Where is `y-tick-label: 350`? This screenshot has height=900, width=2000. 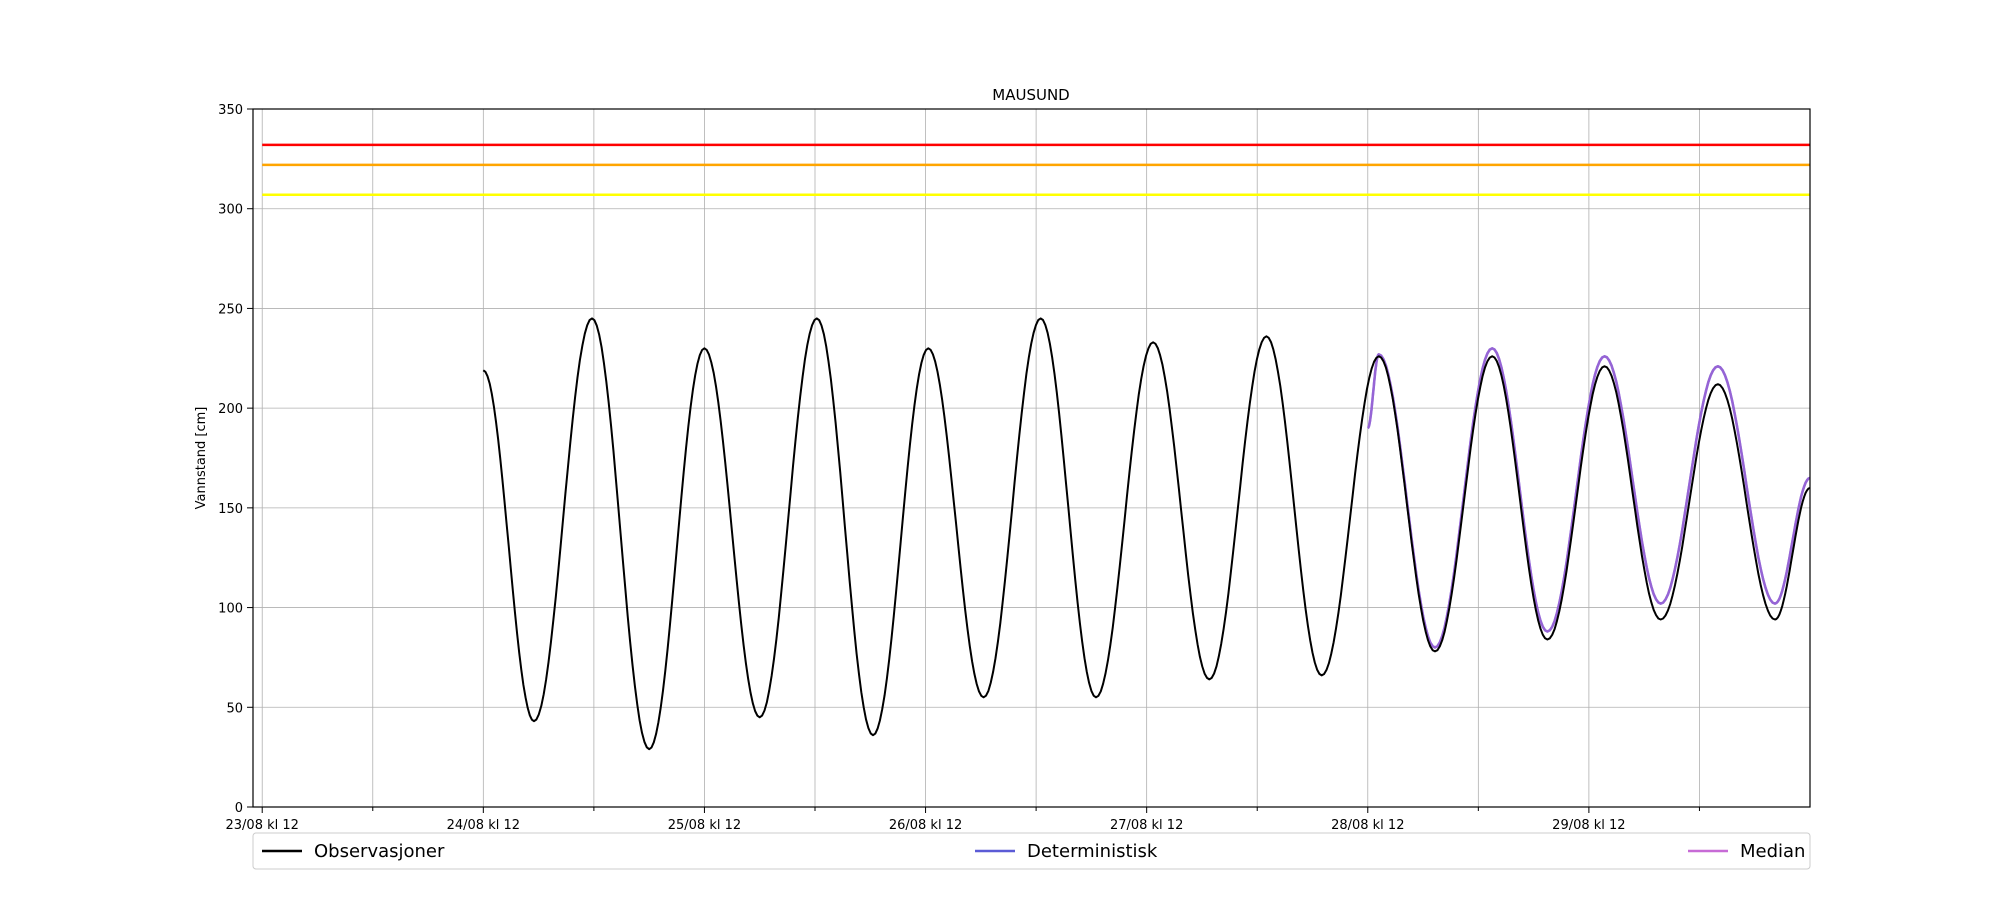 y-tick-label: 350 is located at coordinates (230, 110).